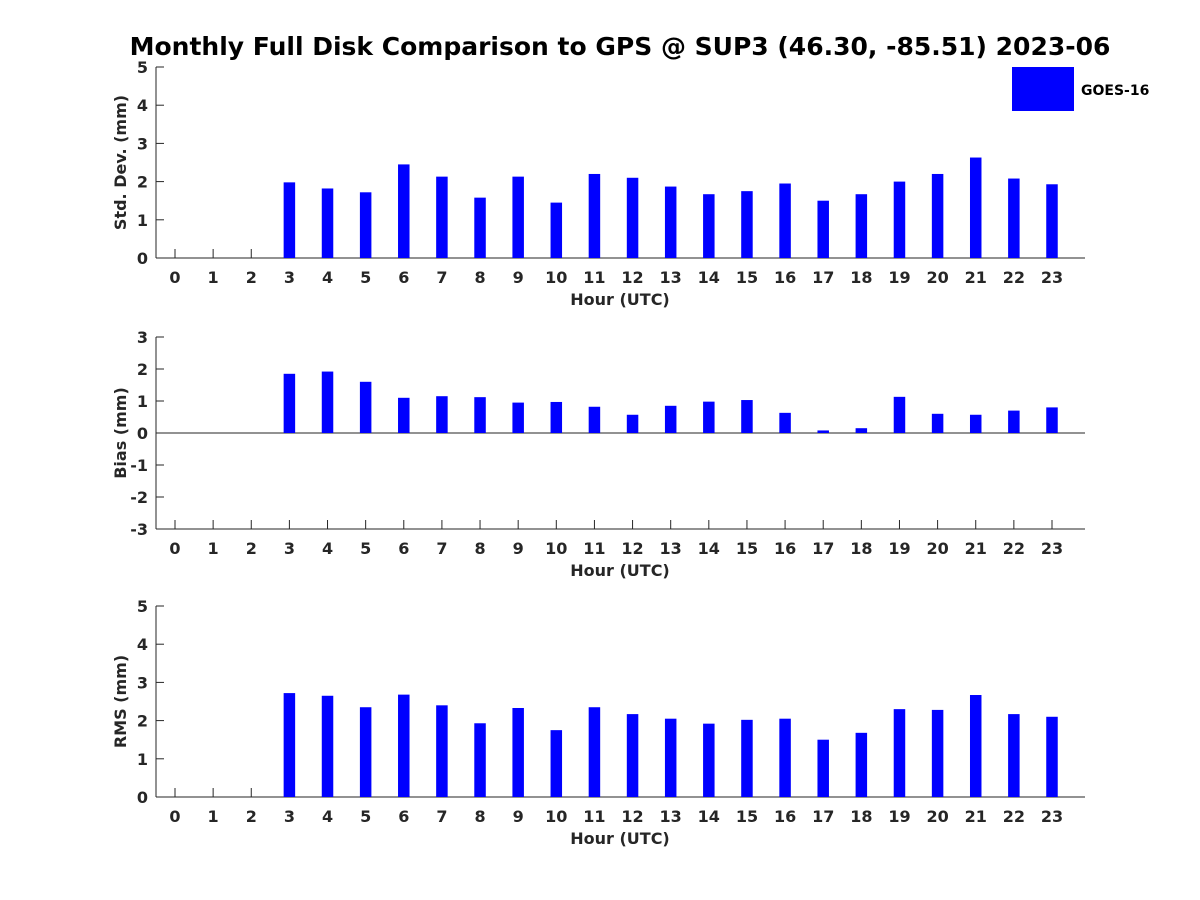 The width and height of the screenshot is (1200, 900). I want to click on legend-swatch, so click(1043, 89).